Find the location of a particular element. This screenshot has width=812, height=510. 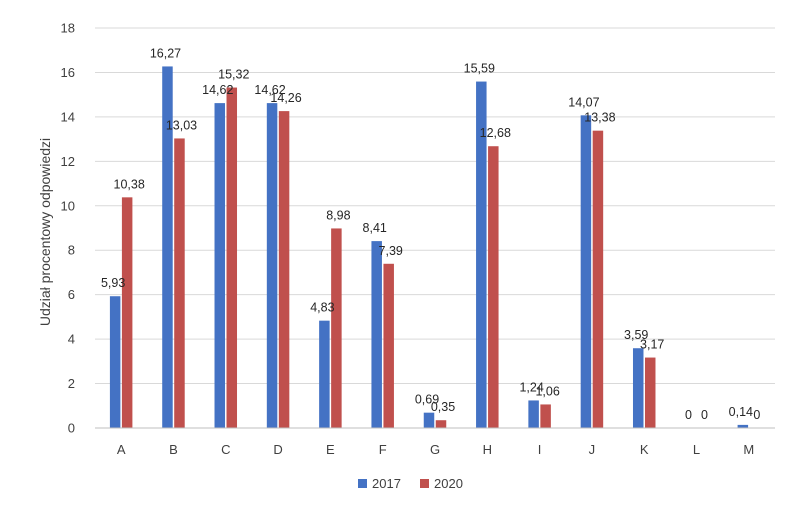

bar-A-2017 is located at coordinates (115, 362).